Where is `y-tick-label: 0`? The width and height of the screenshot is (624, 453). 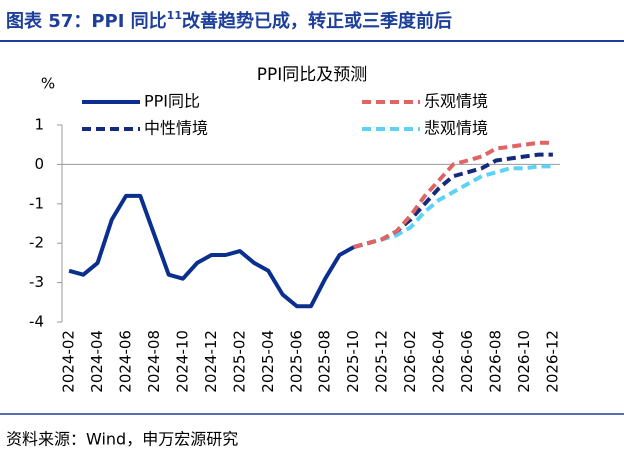
y-tick-label: 0 is located at coordinates (39, 164).